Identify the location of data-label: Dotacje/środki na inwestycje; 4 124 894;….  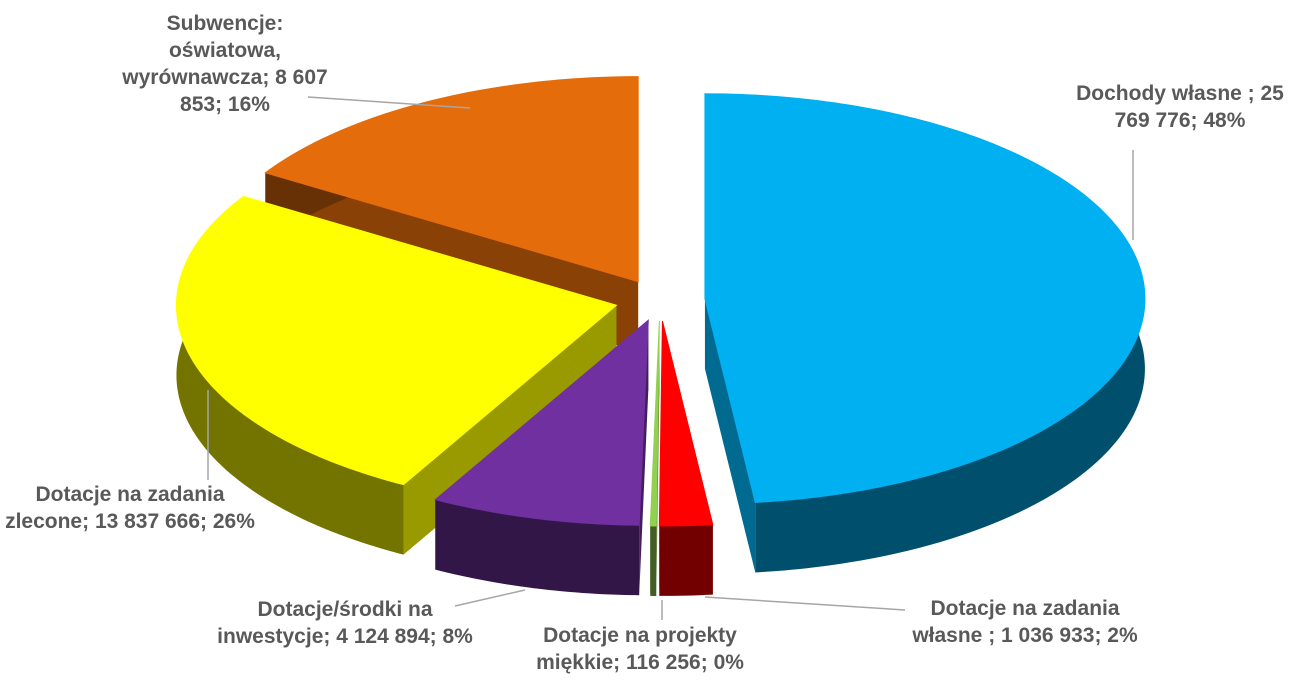
(345, 623).